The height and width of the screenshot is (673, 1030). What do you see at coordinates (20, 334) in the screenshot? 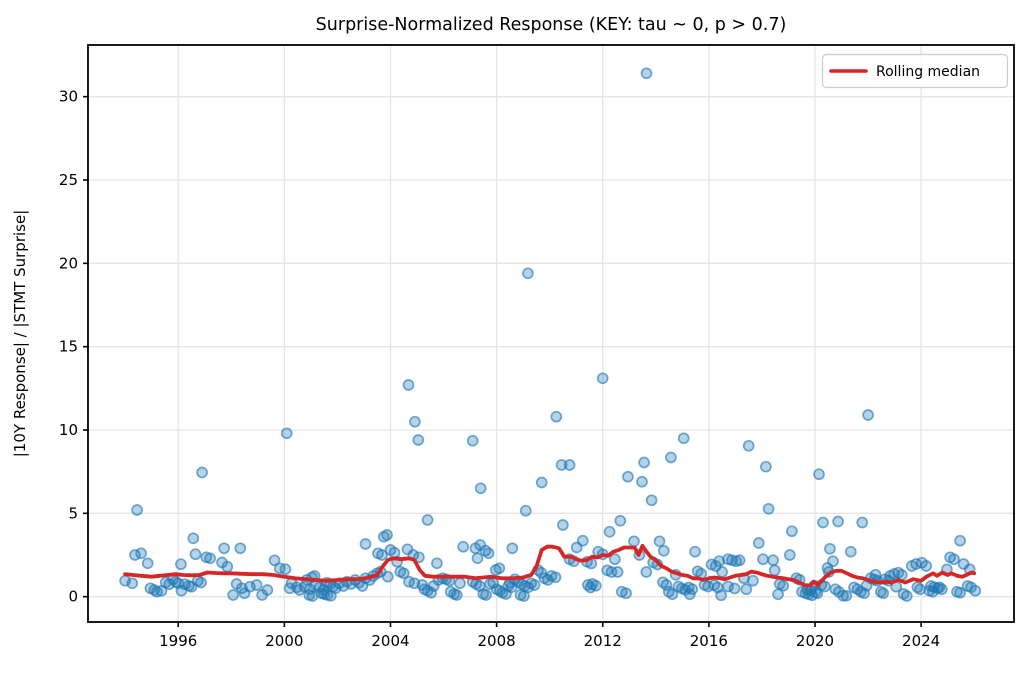
I see `y-axis-label: |10Y Response| / |STMT Surprise|` at bounding box center [20, 334].